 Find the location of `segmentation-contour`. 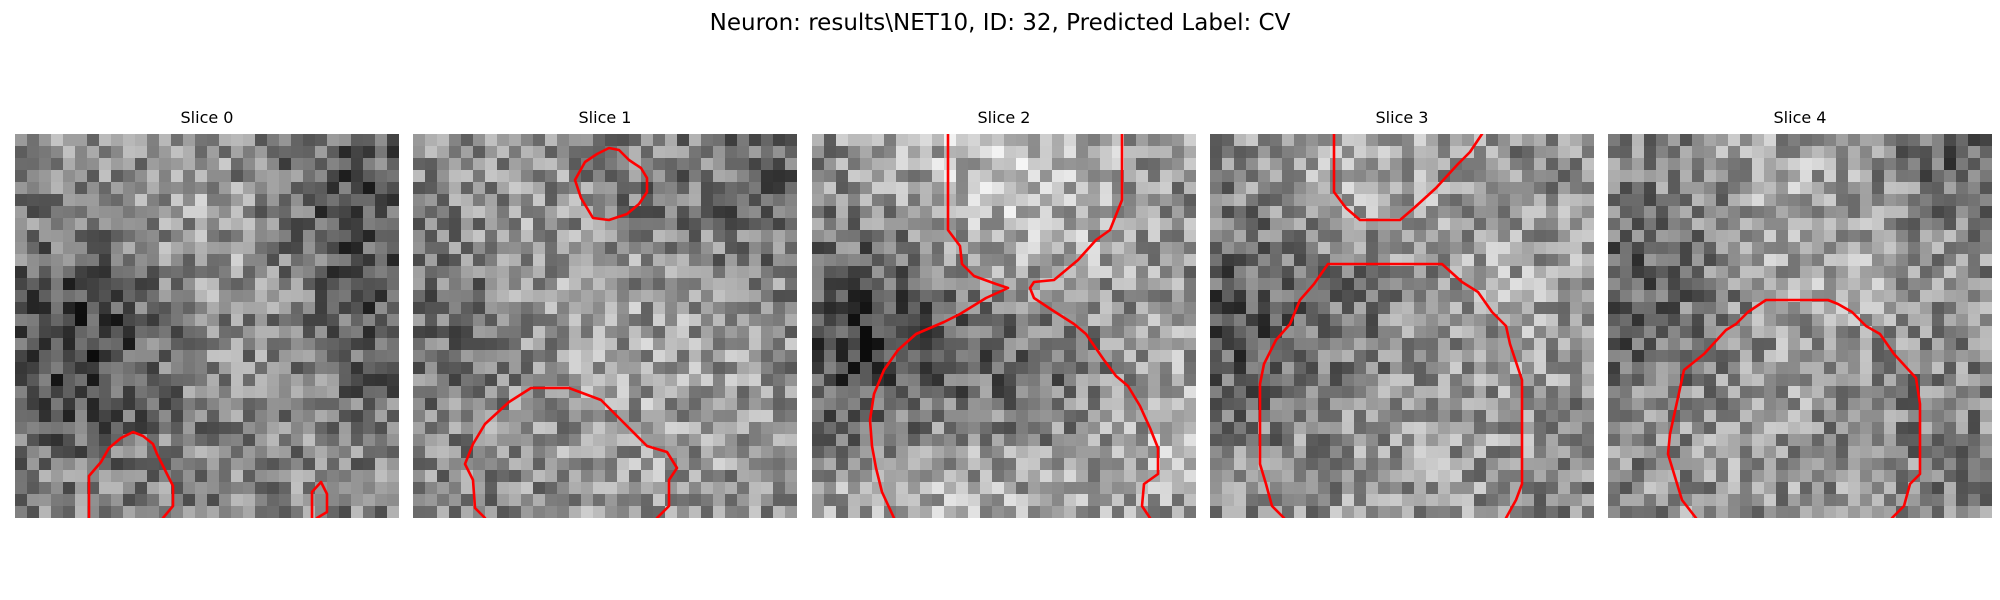

segmentation-contour is located at coordinates (131, 474).